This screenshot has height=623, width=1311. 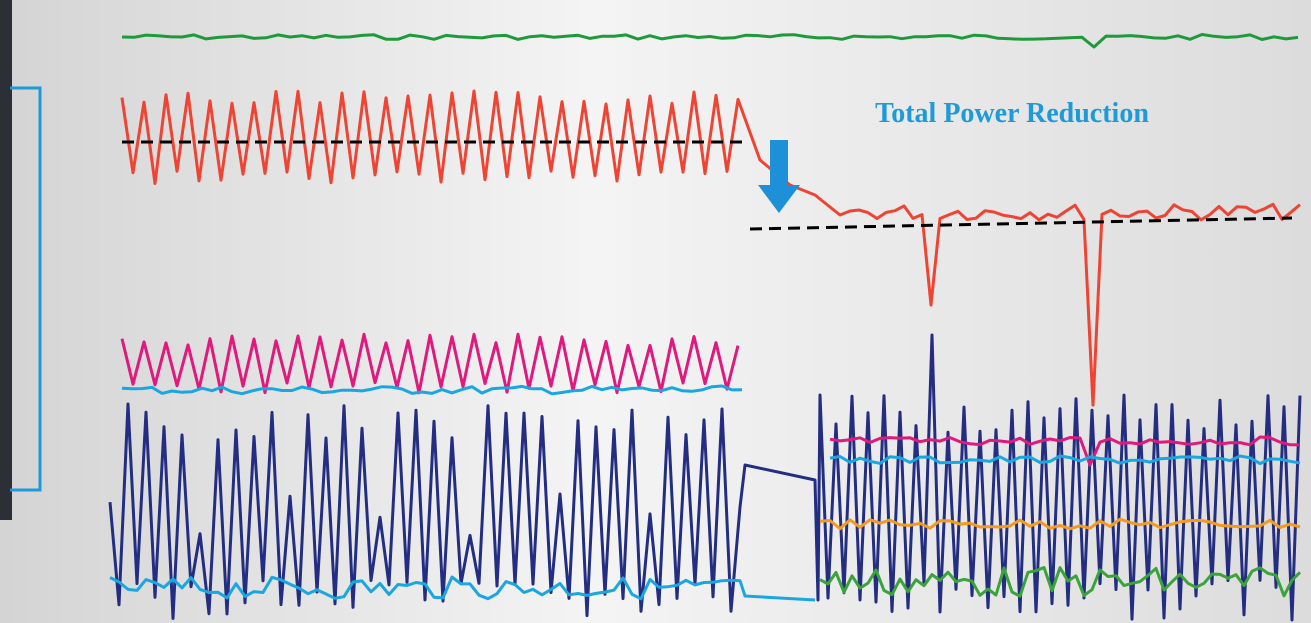 I want to click on cyan-trace-bottom, so click(x=462, y=588).